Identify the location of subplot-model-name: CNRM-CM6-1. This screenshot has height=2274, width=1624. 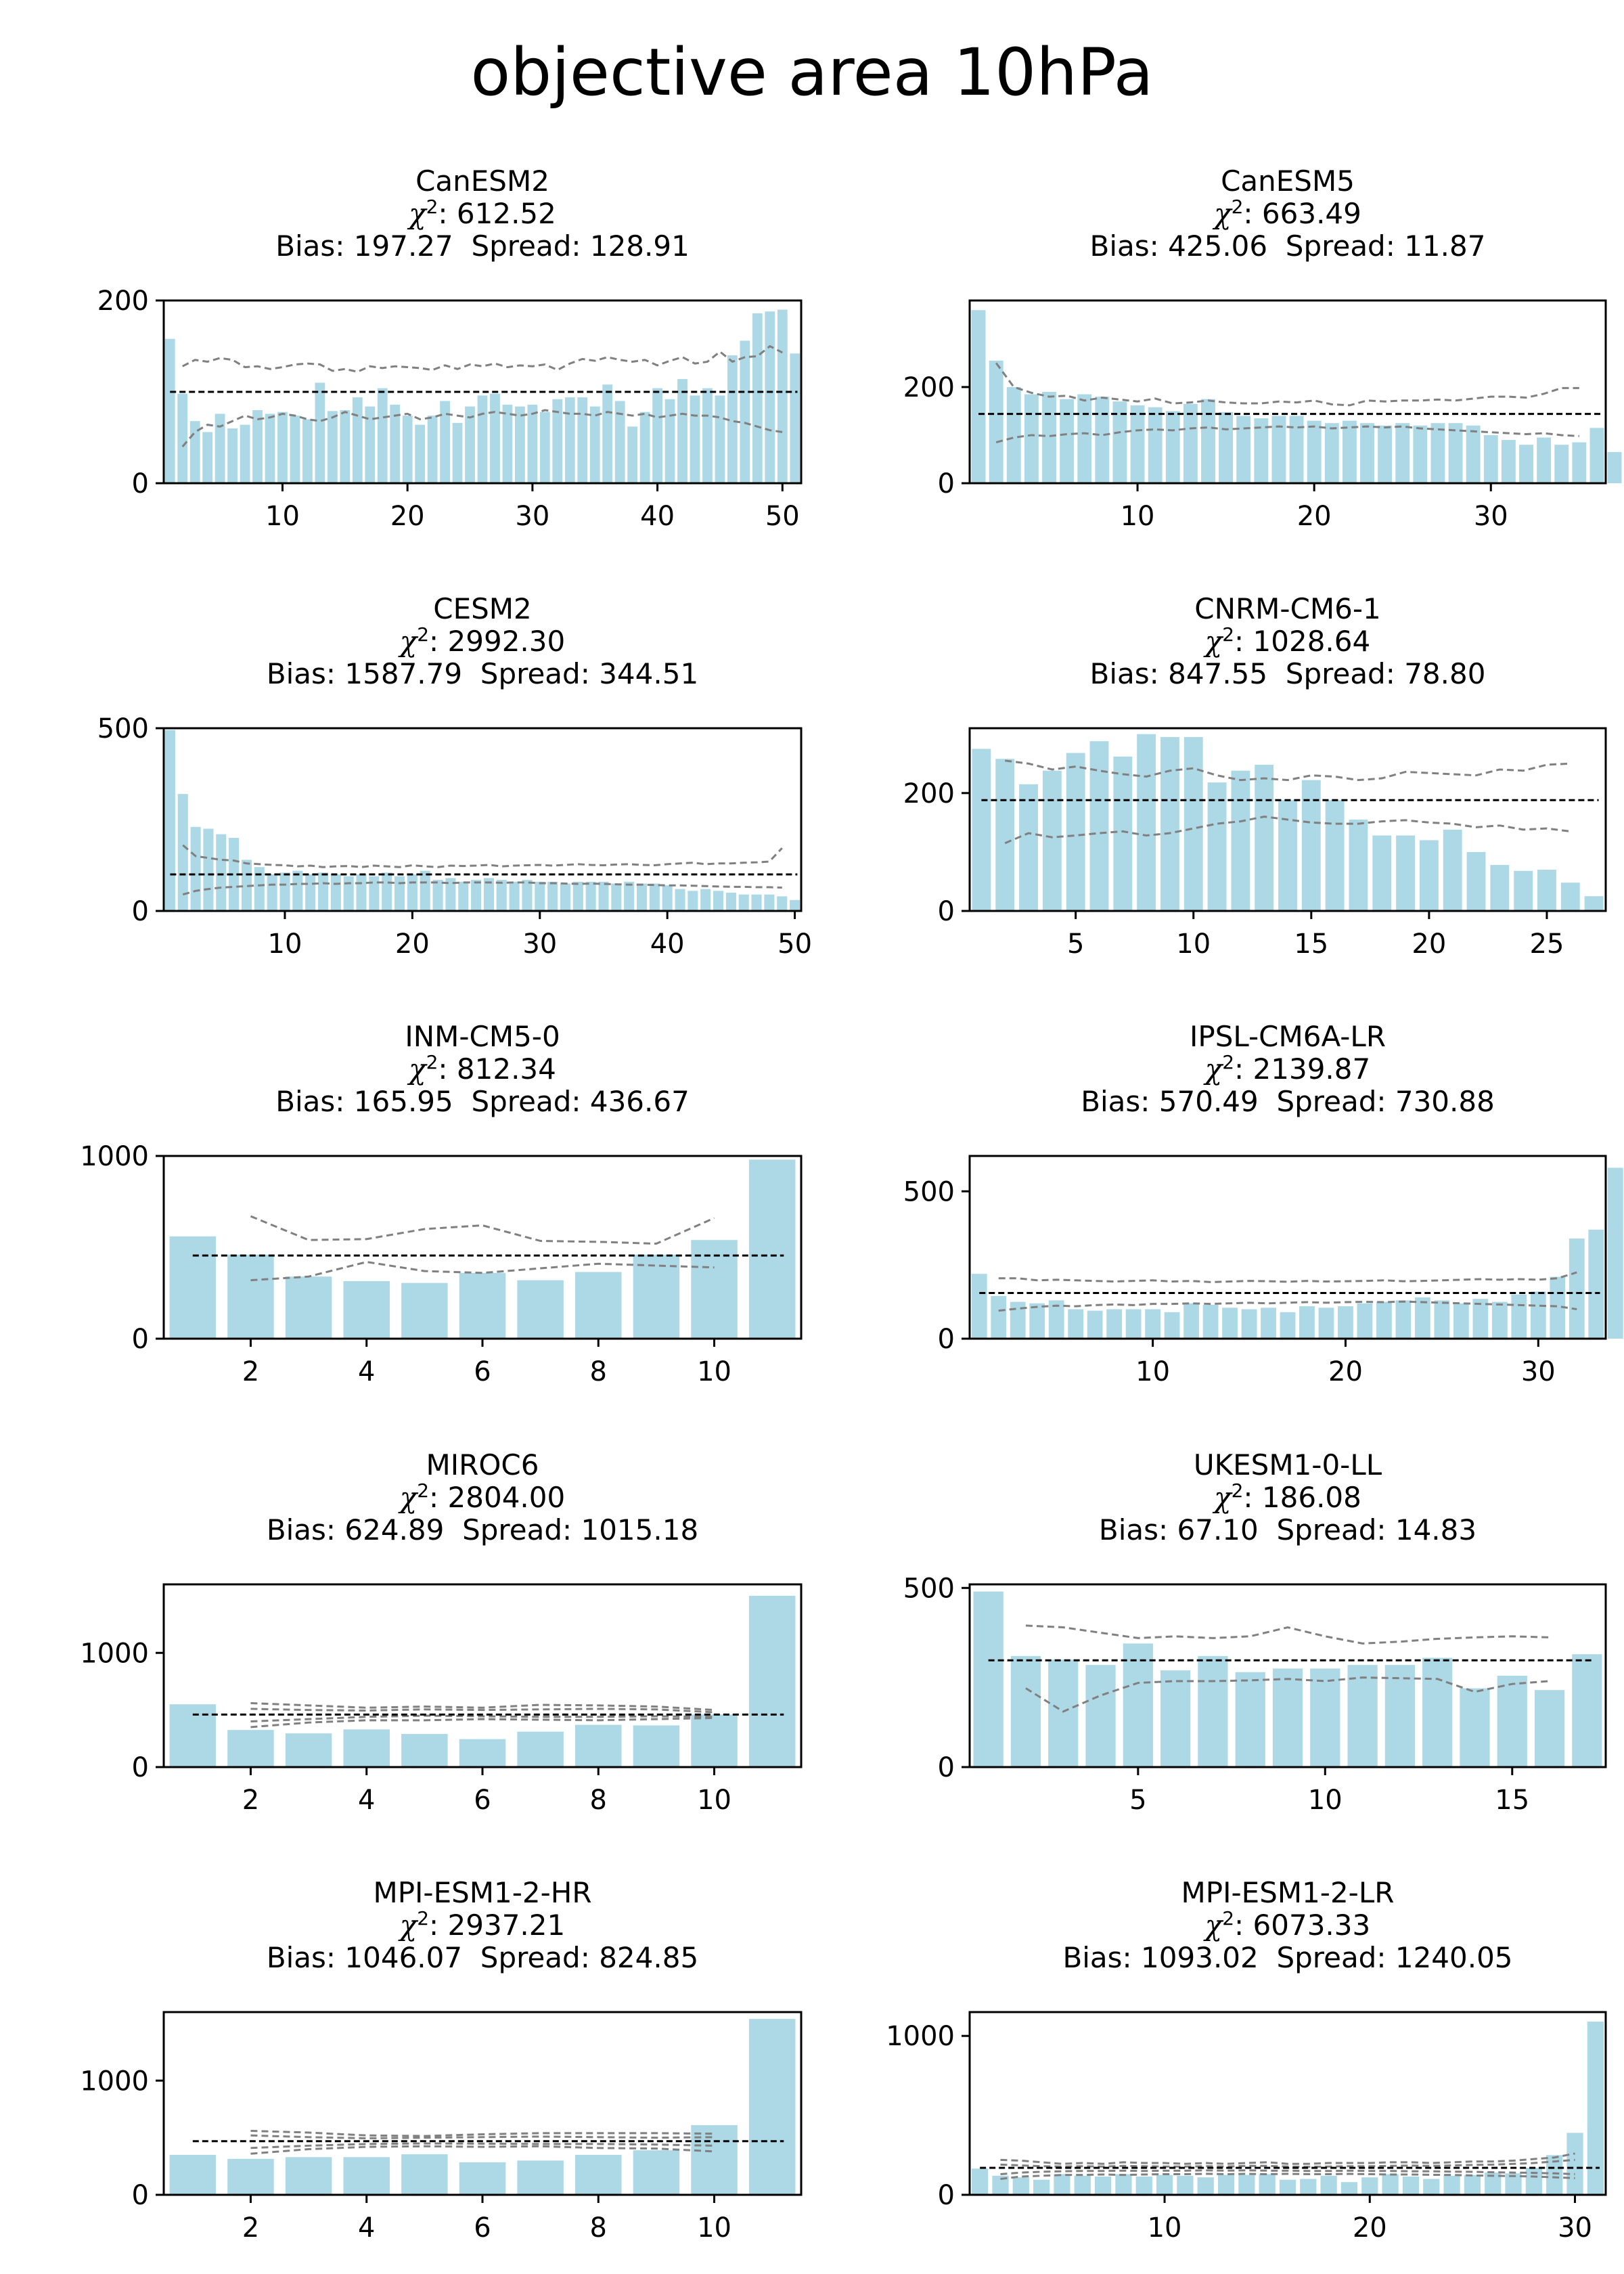
(1287, 608).